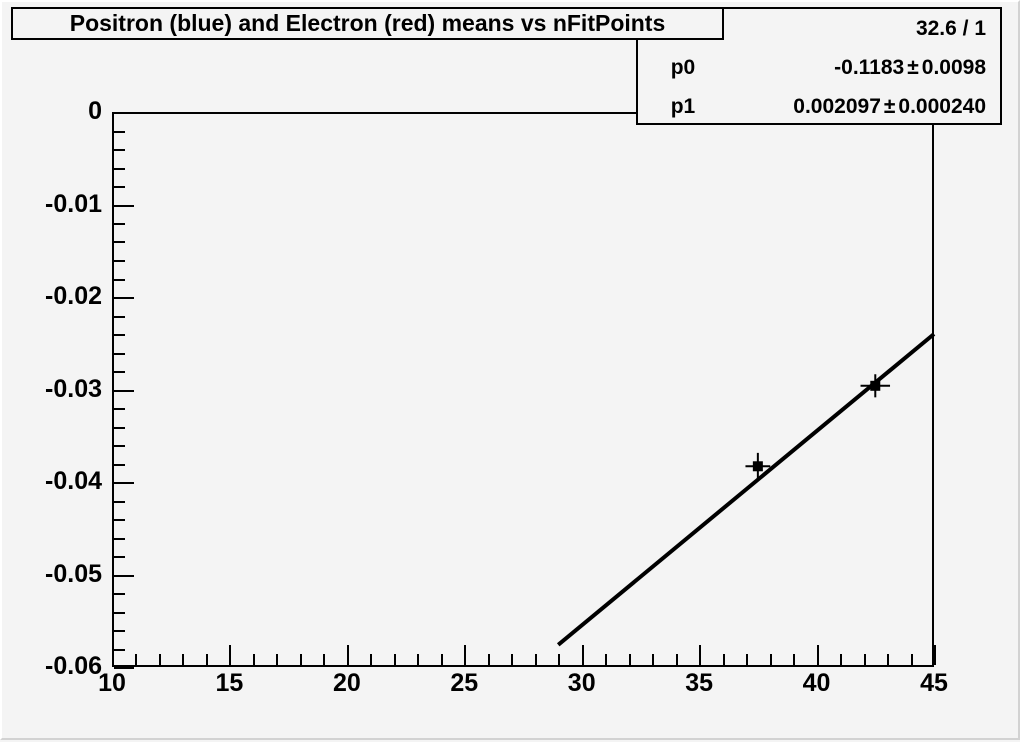  What do you see at coordinates (869, 67) in the screenshot?
I see `p0-value: -0.1183` at bounding box center [869, 67].